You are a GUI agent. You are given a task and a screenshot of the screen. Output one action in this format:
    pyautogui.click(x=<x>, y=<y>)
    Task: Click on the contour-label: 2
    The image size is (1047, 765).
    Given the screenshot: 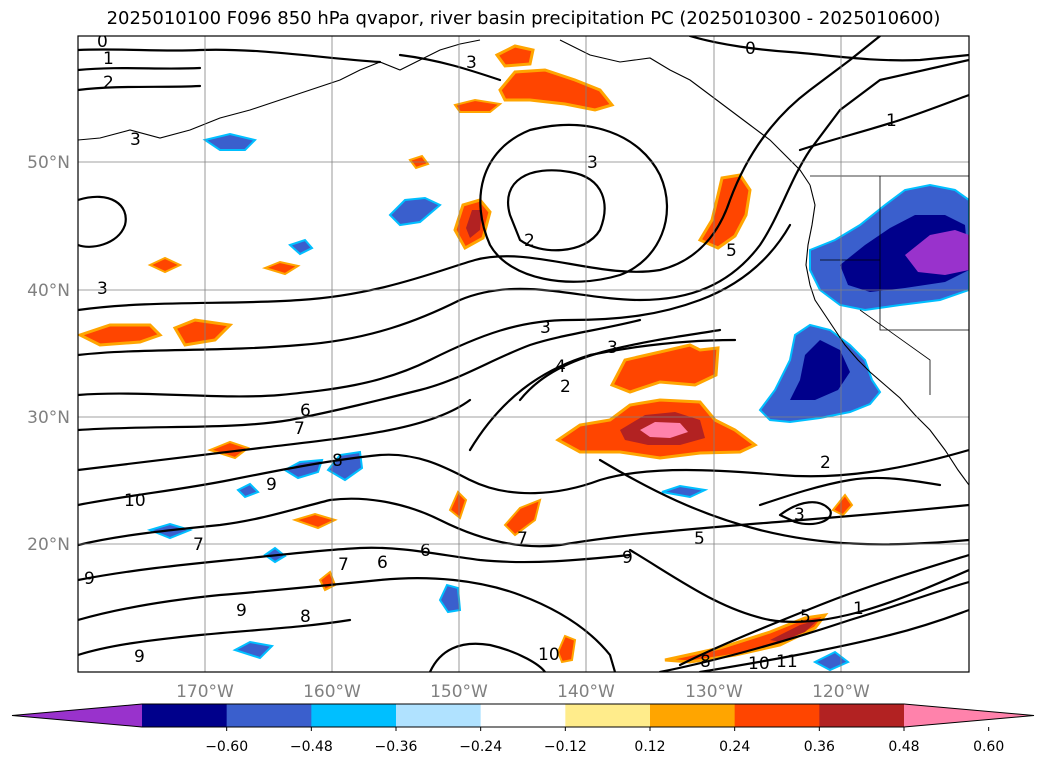 What is the action you would take?
    pyautogui.click(x=565, y=387)
    